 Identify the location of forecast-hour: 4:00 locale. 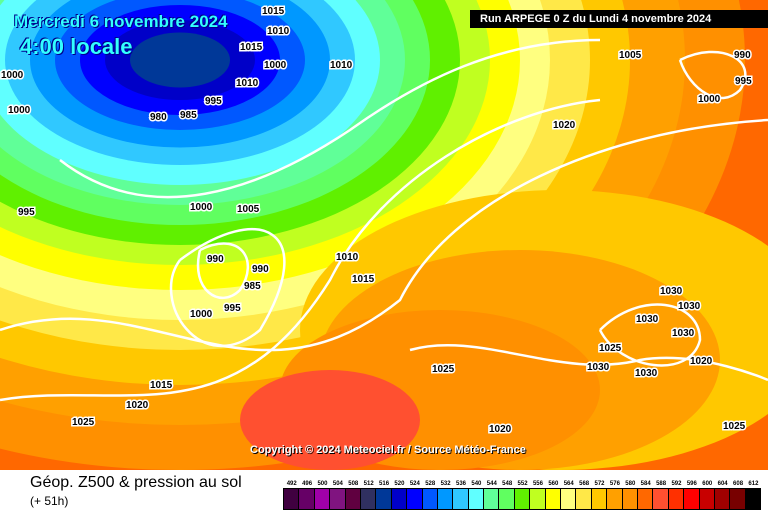
(76, 46).